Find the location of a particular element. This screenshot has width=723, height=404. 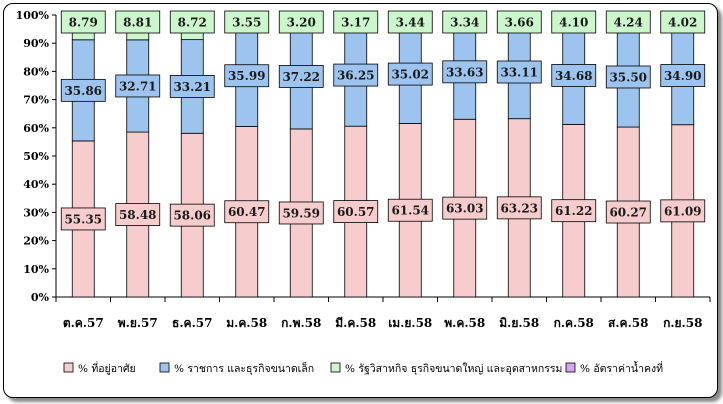

data-label-series-3: 3.55 is located at coordinates (247, 22).